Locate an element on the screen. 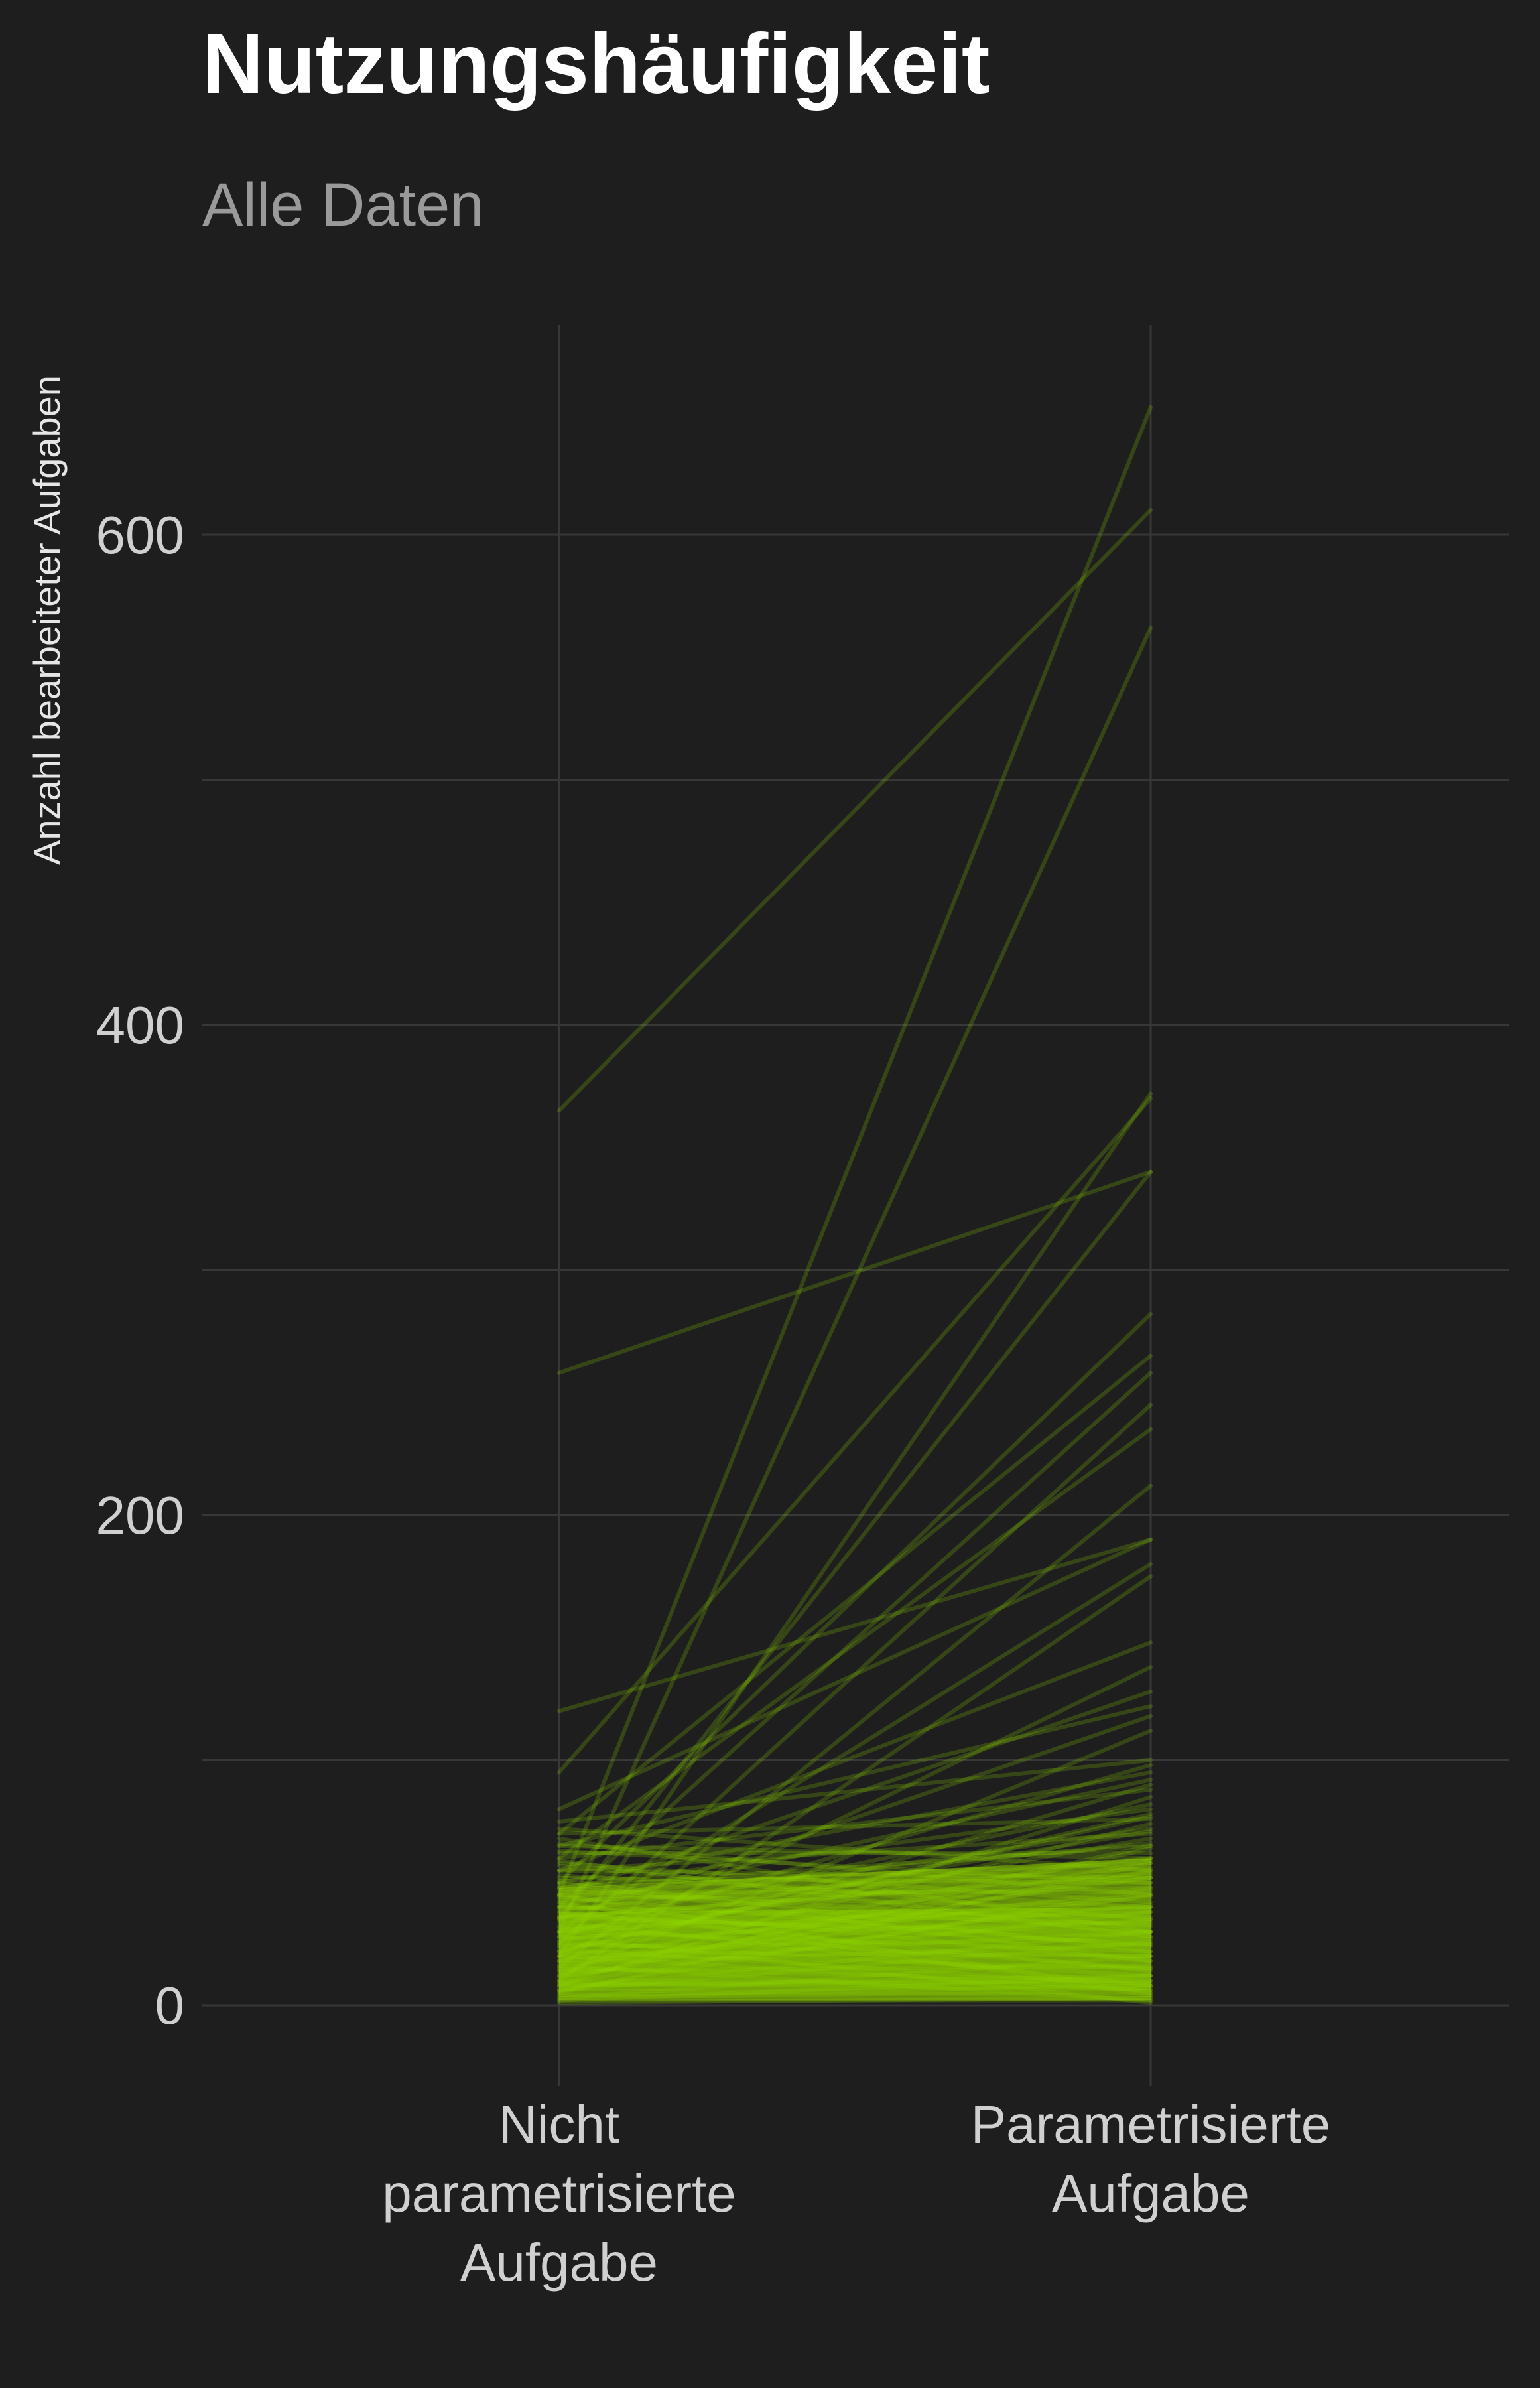  y-axis-label: Anzahl bearbeiteter Aufgaben is located at coordinates (47, 620).